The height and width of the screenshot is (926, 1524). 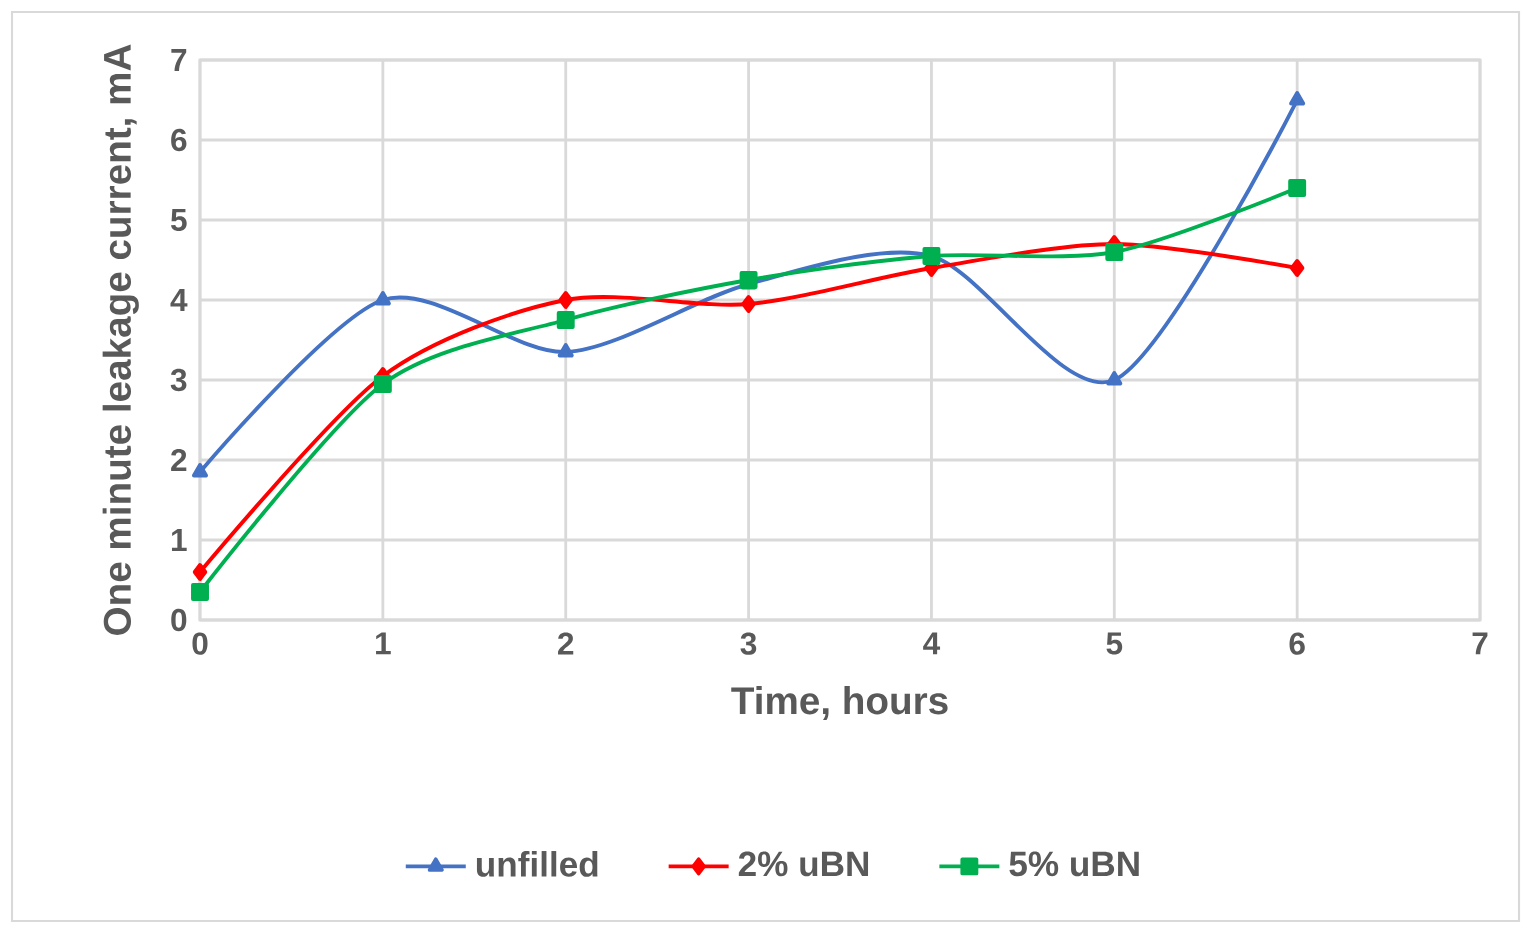 What do you see at coordinates (179, 460) in the screenshot?
I see `y-tick-label: 2` at bounding box center [179, 460].